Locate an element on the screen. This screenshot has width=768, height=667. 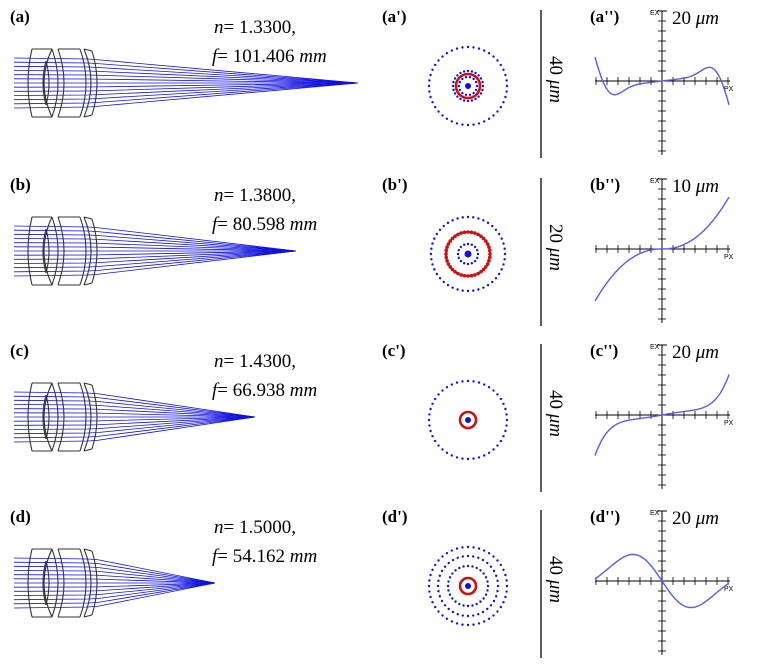
spot-panel-label: (c') is located at coordinates (394, 350).